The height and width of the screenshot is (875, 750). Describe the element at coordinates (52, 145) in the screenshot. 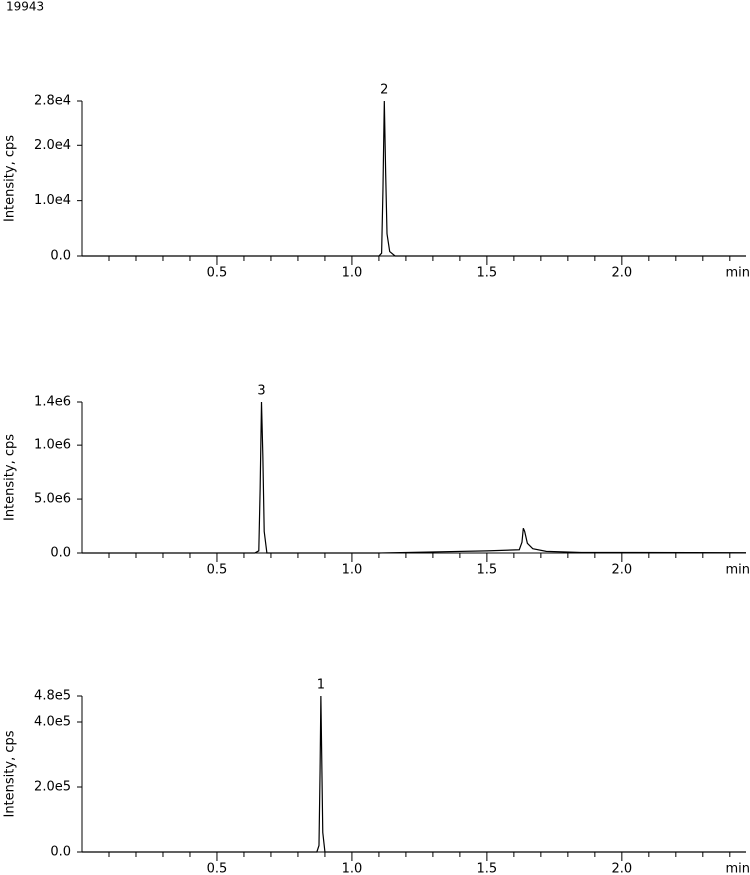

I see `y-tick-label: 2.0e4` at that location.